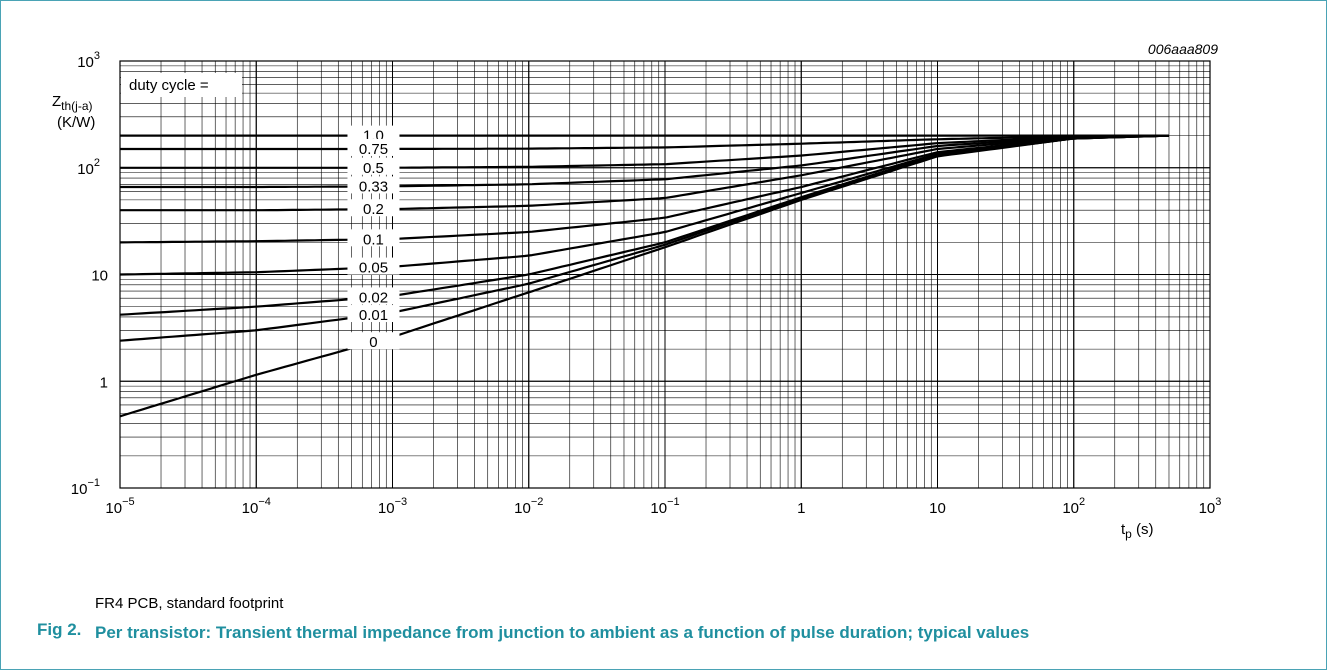 The image size is (1327, 670). Describe the element at coordinates (373, 149) in the screenshot. I see `curve-label: 0.75` at that location.